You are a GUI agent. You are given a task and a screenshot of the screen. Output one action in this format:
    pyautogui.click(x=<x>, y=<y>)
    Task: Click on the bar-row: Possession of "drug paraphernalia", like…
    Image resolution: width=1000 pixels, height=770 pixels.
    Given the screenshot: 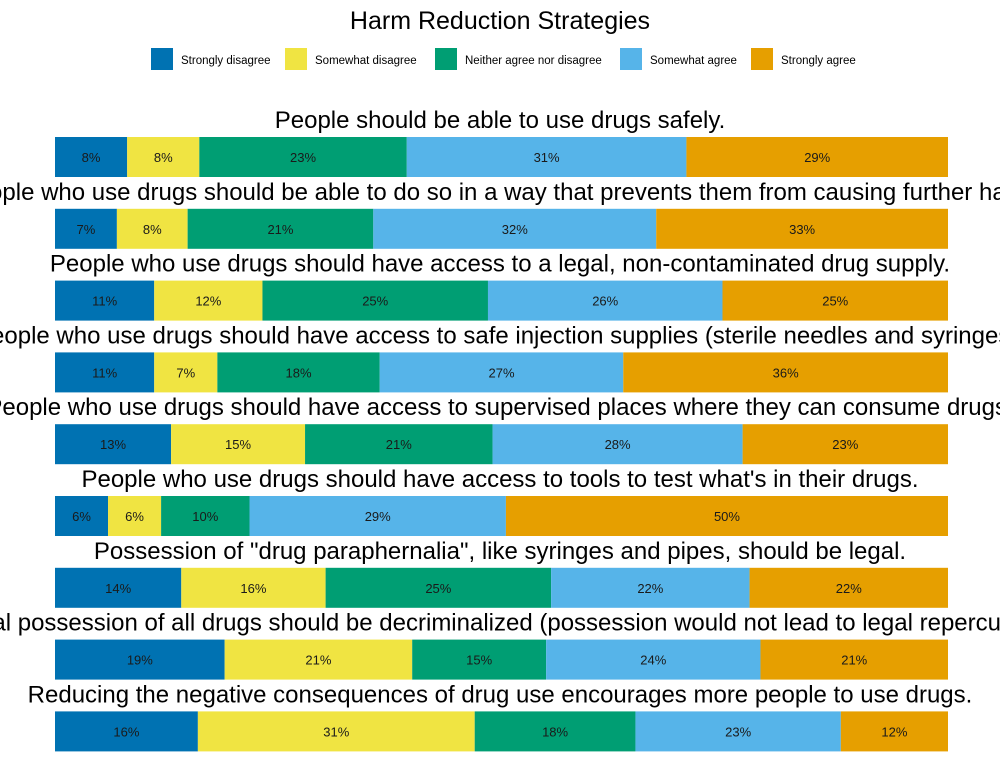 What is the action you would take?
    pyautogui.click(x=501, y=573)
    